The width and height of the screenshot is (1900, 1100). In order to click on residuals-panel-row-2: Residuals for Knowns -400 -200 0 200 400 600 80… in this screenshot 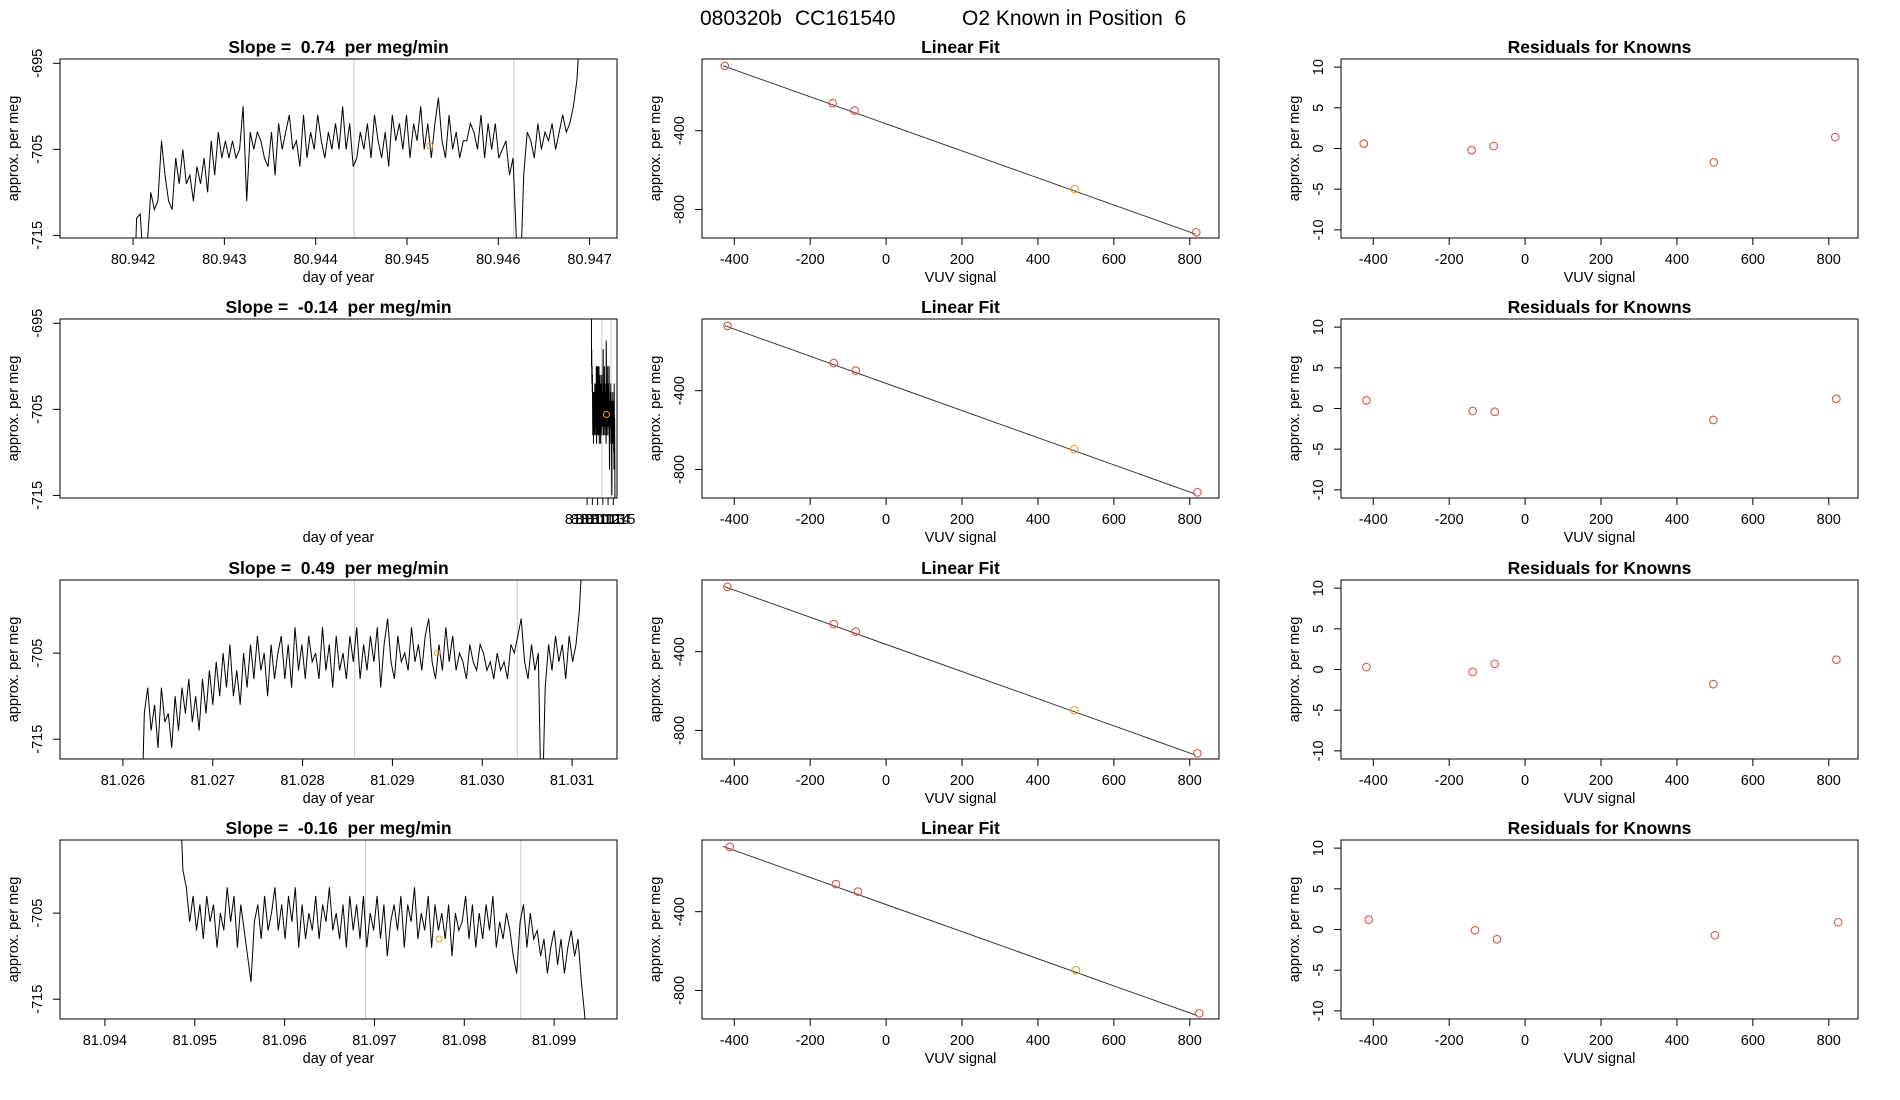, I will do `click(1573, 421)`.